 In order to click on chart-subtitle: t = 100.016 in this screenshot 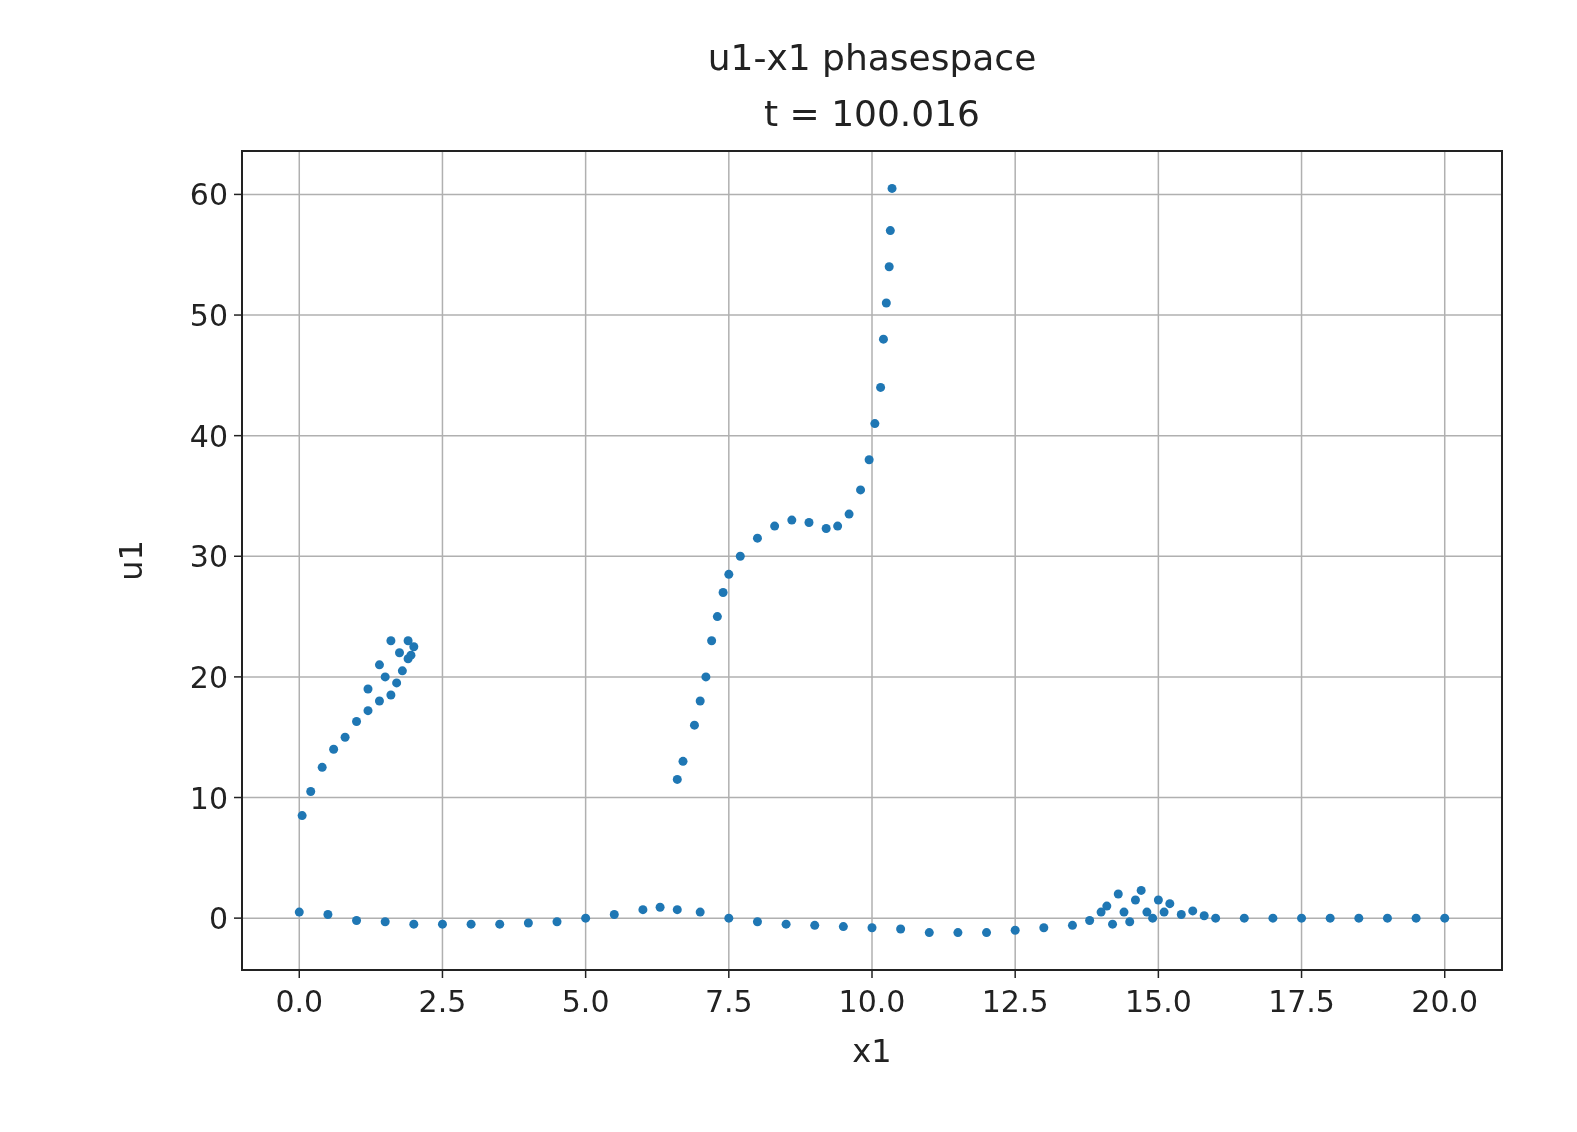, I will do `click(872, 113)`.